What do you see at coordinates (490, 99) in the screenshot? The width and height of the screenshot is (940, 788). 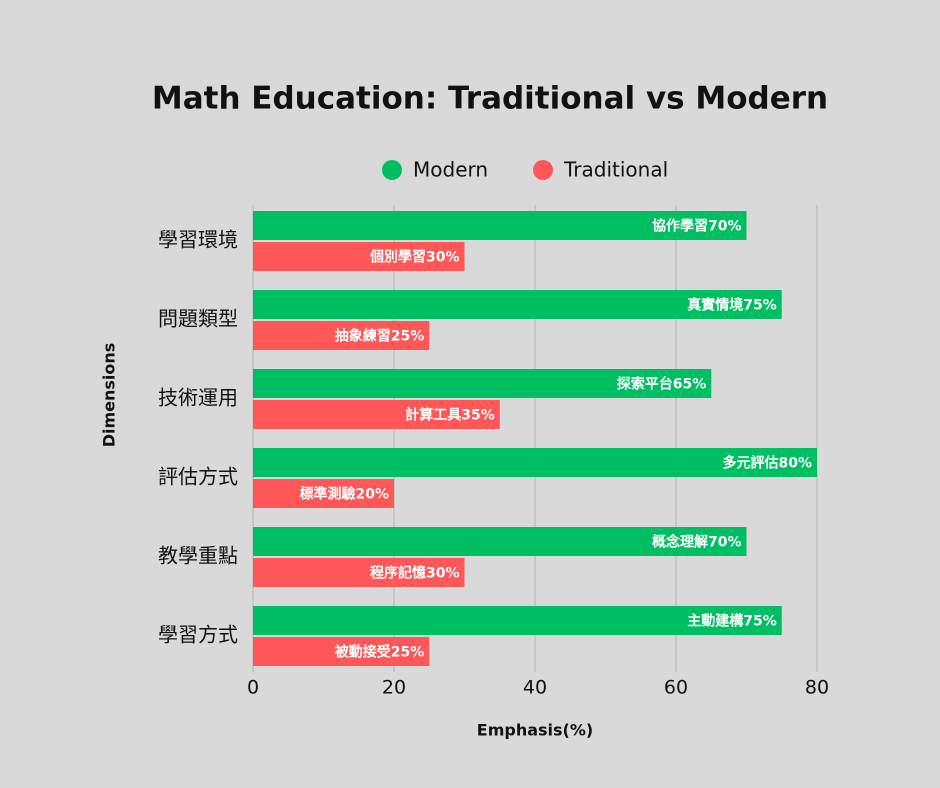 I see `chart-title: Math Education: Traditional vs Modern` at bounding box center [490, 99].